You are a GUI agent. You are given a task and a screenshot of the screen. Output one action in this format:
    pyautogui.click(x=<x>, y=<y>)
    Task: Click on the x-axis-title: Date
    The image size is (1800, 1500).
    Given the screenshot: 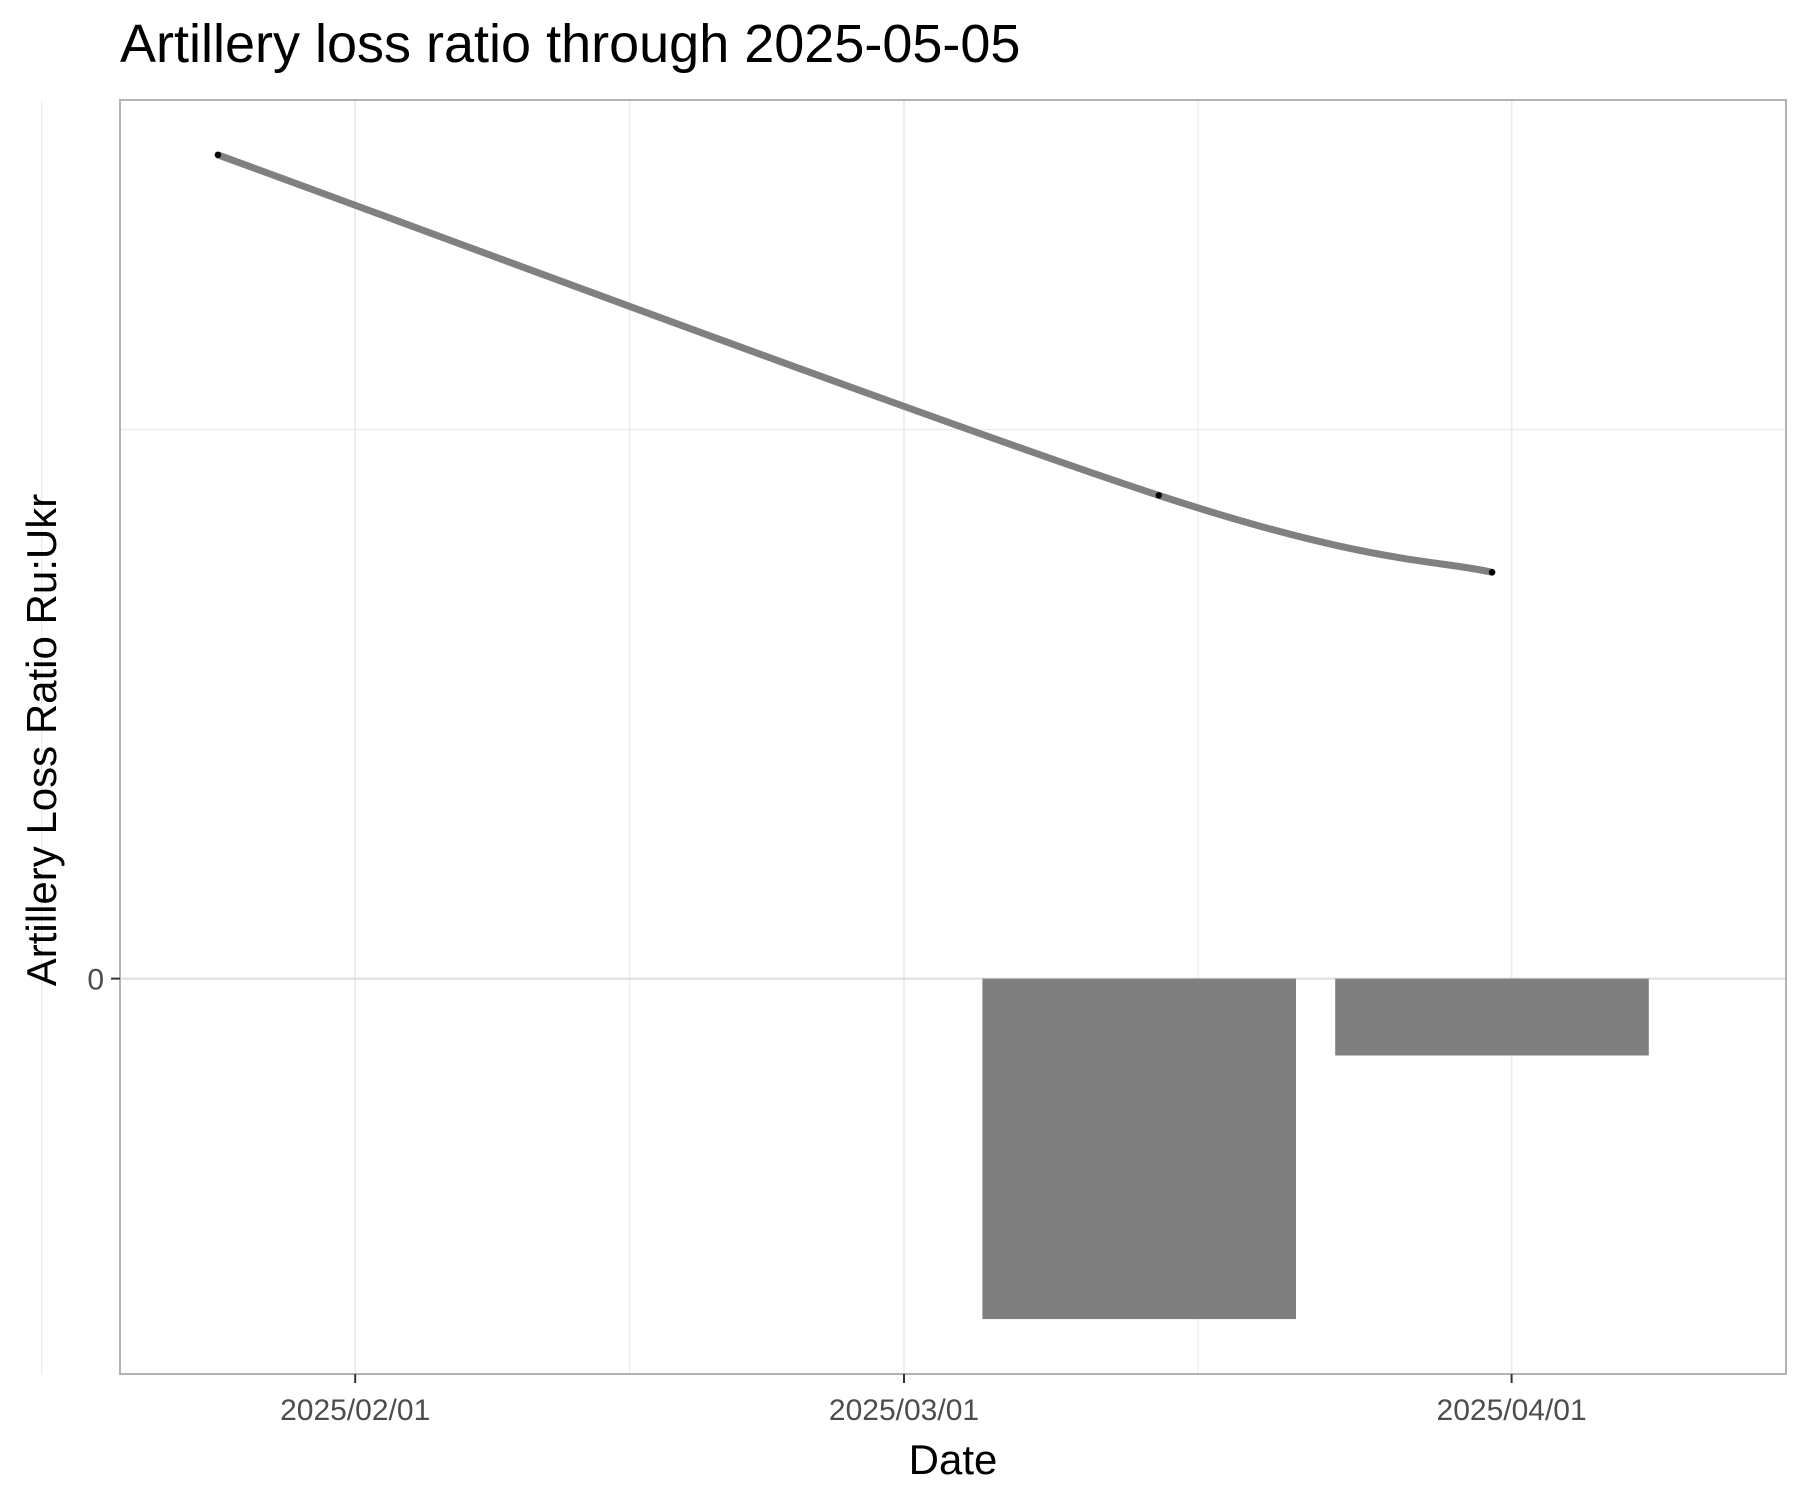 What is the action you would take?
    pyautogui.click(x=953, y=1459)
    